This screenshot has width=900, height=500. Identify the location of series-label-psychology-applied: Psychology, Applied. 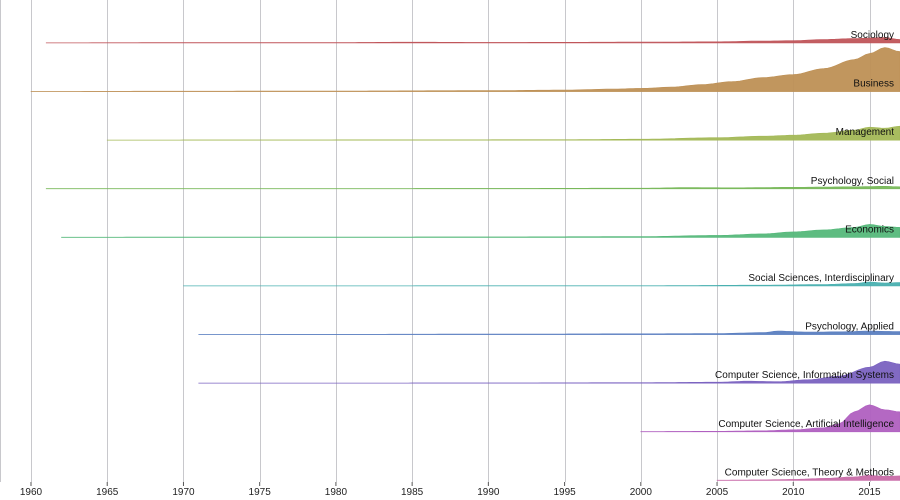
(849, 327).